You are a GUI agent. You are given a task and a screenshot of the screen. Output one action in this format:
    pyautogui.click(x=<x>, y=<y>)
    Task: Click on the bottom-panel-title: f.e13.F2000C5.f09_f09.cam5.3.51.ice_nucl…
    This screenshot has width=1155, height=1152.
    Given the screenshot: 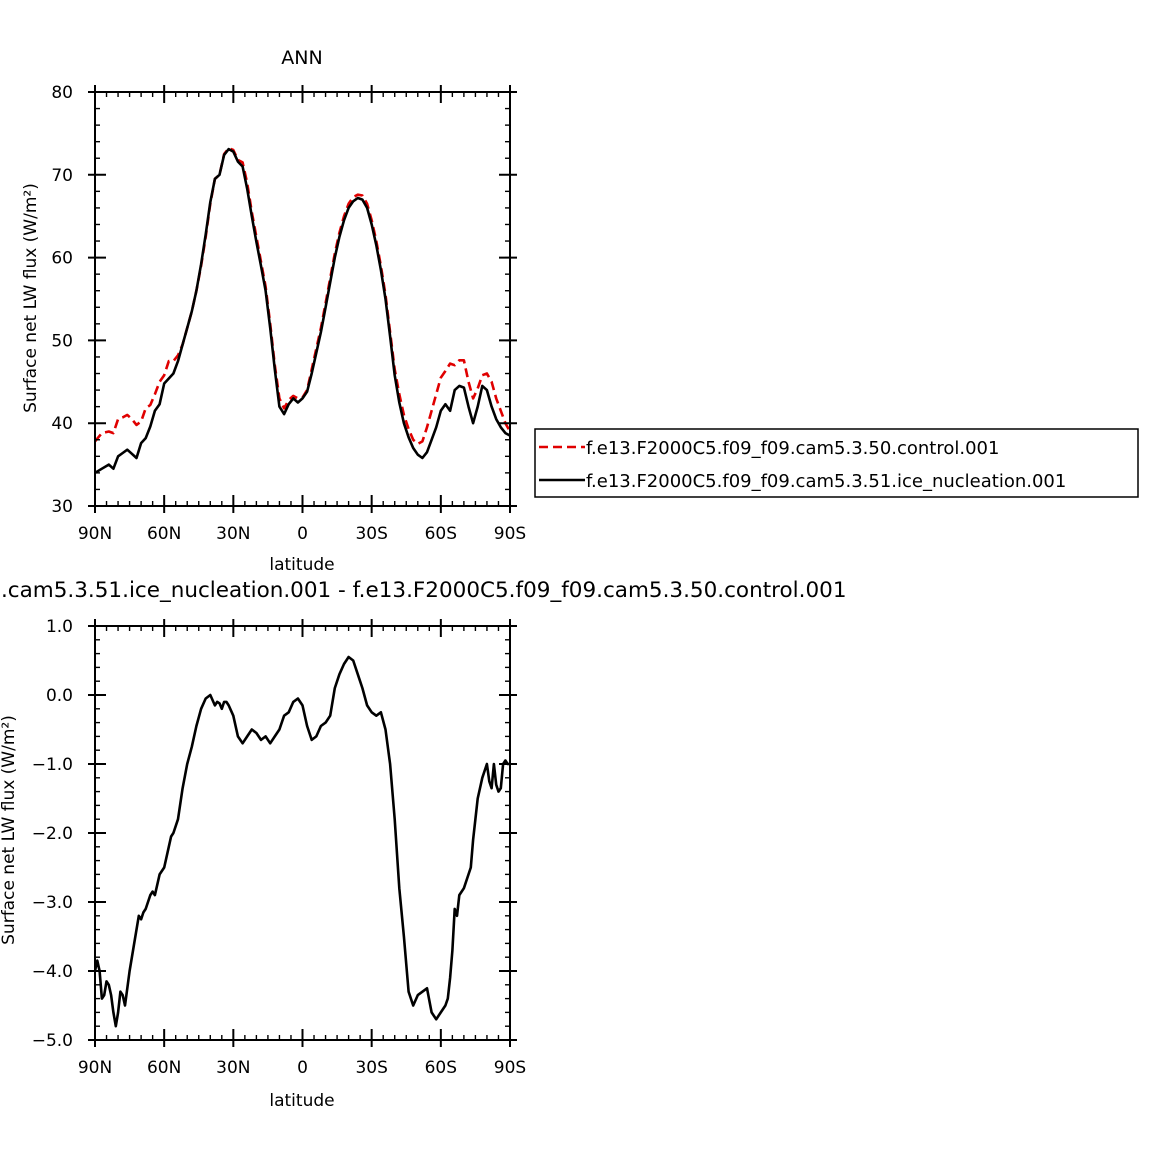 What is the action you would take?
    pyautogui.click(x=423, y=590)
    